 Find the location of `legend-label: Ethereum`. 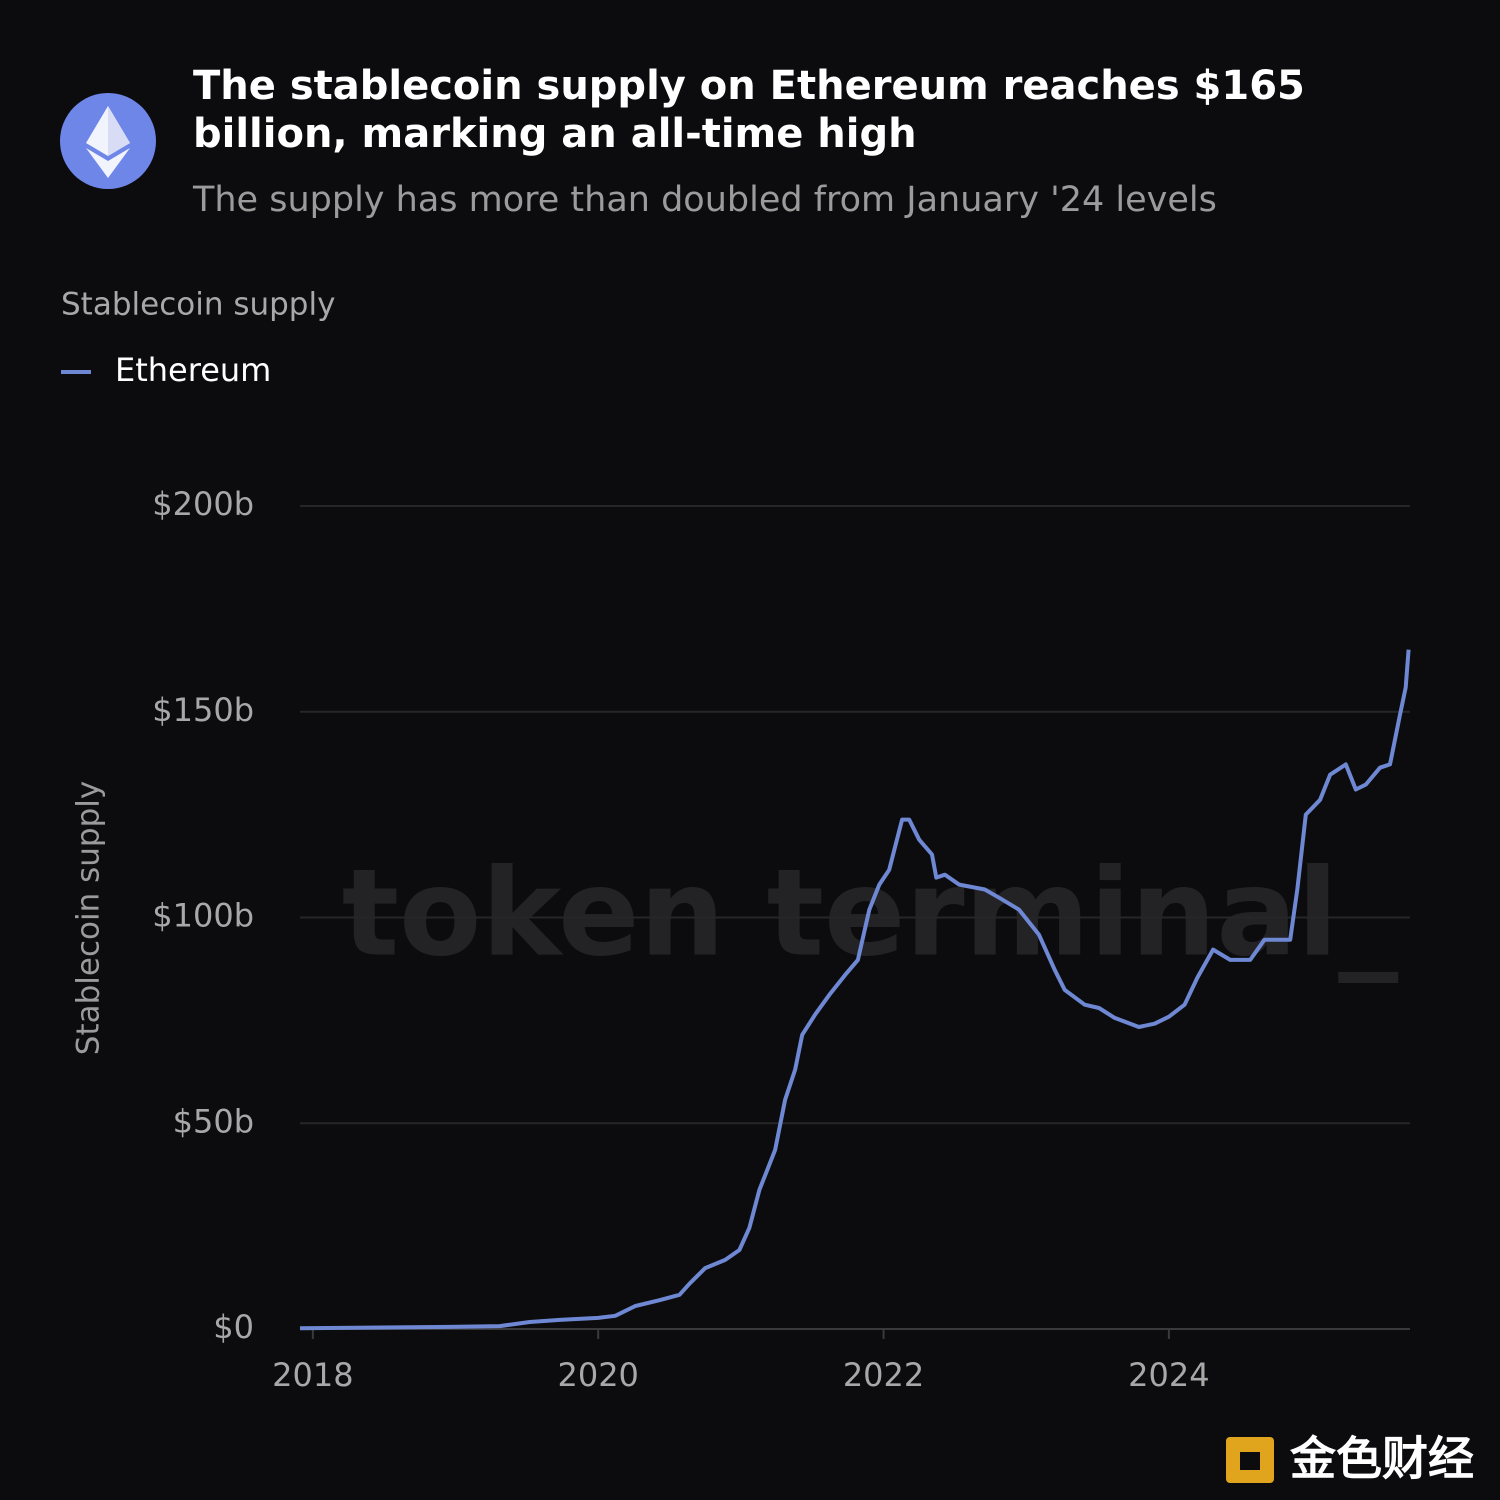

legend-label: Ethereum is located at coordinates (193, 370).